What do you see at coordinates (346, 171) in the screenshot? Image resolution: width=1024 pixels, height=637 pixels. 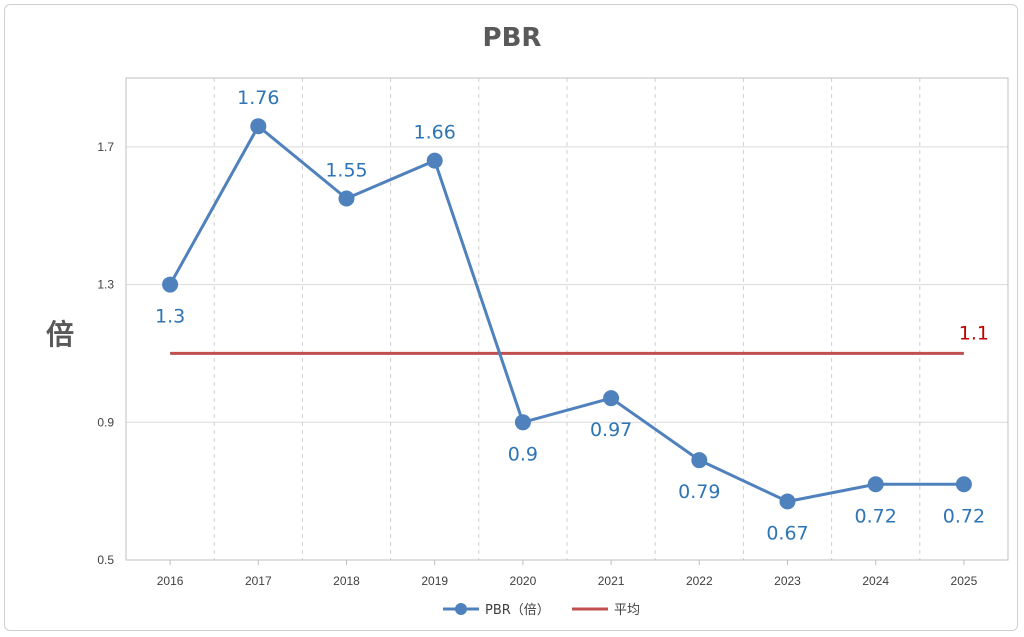 I see `pbr-data-label: 1.55` at bounding box center [346, 171].